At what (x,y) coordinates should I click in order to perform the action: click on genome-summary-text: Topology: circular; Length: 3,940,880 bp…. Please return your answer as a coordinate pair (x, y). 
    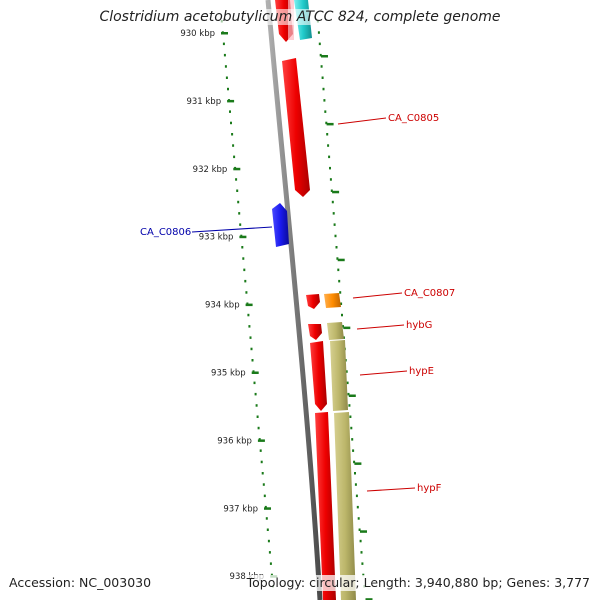
    Looking at the image, I should click on (418, 583).